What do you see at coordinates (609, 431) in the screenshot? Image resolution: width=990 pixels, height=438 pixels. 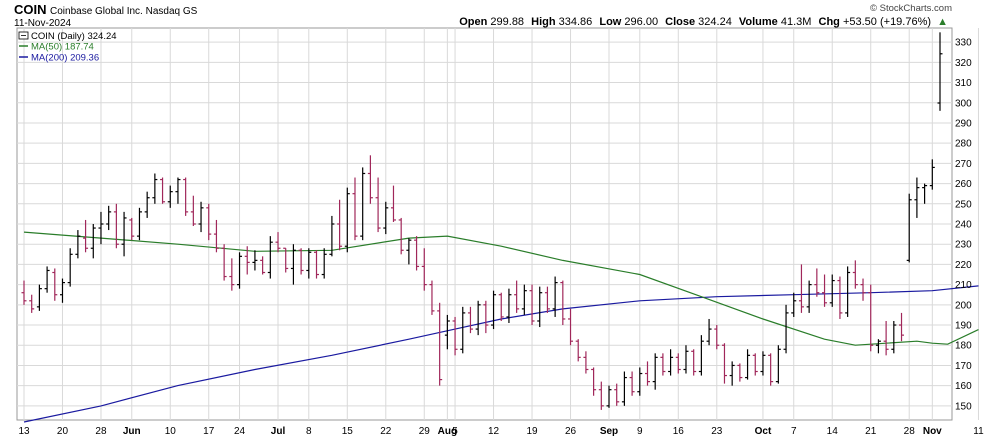 I see `x-tick-label: Sep` at bounding box center [609, 431].